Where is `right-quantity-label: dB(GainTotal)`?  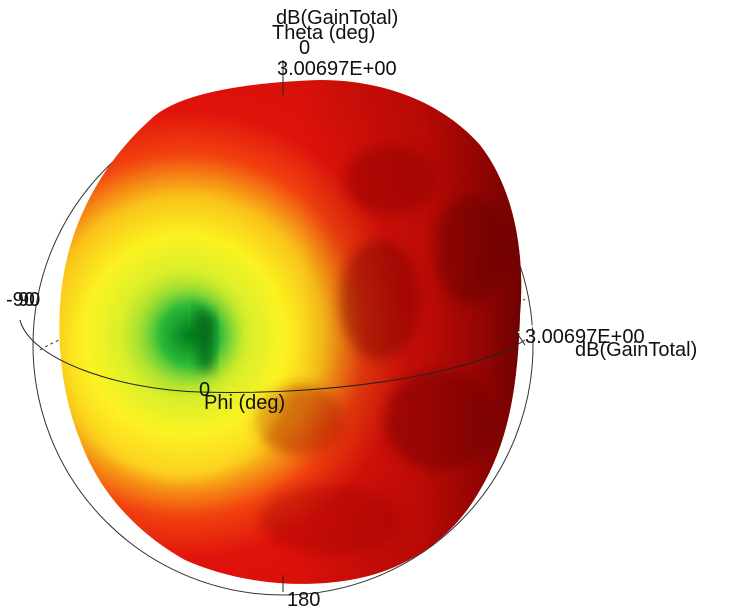
right-quantity-label: dB(GainTotal) is located at coordinates (636, 350).